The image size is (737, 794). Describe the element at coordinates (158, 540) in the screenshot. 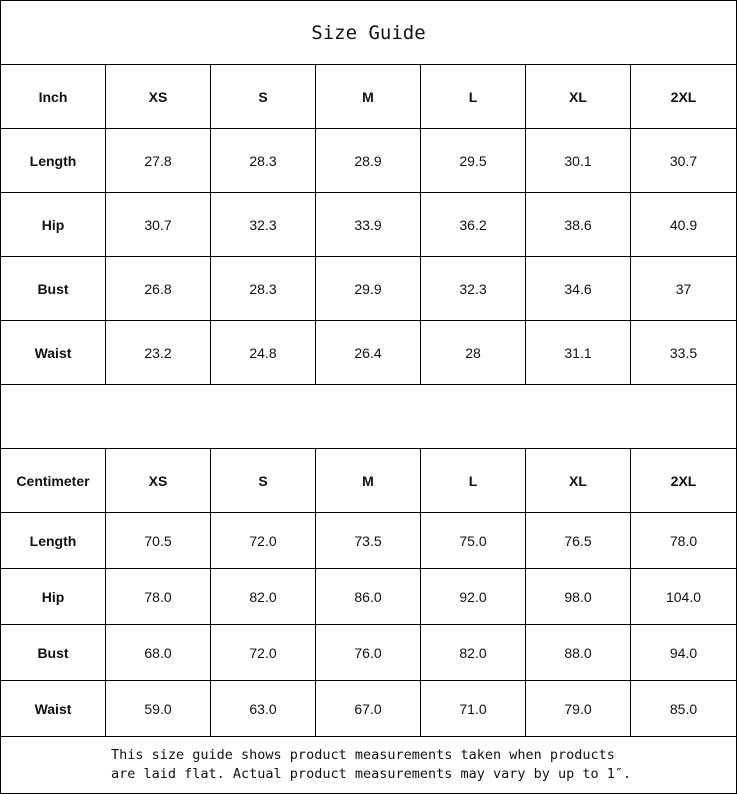

I see `measurement-value: 70.5` at that location.